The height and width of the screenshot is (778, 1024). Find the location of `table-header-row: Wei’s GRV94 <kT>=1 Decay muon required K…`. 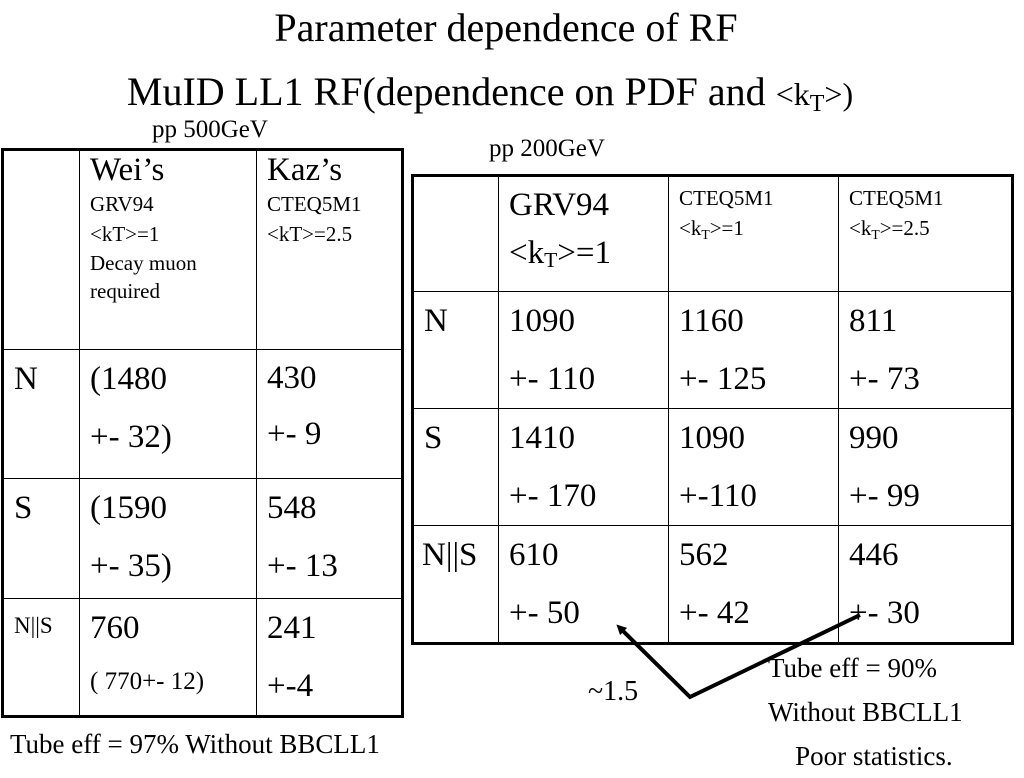

table-header-row: Wei’s GRV94 <kT>=1 Decay muon required K… is located at coordinates (202, 249).